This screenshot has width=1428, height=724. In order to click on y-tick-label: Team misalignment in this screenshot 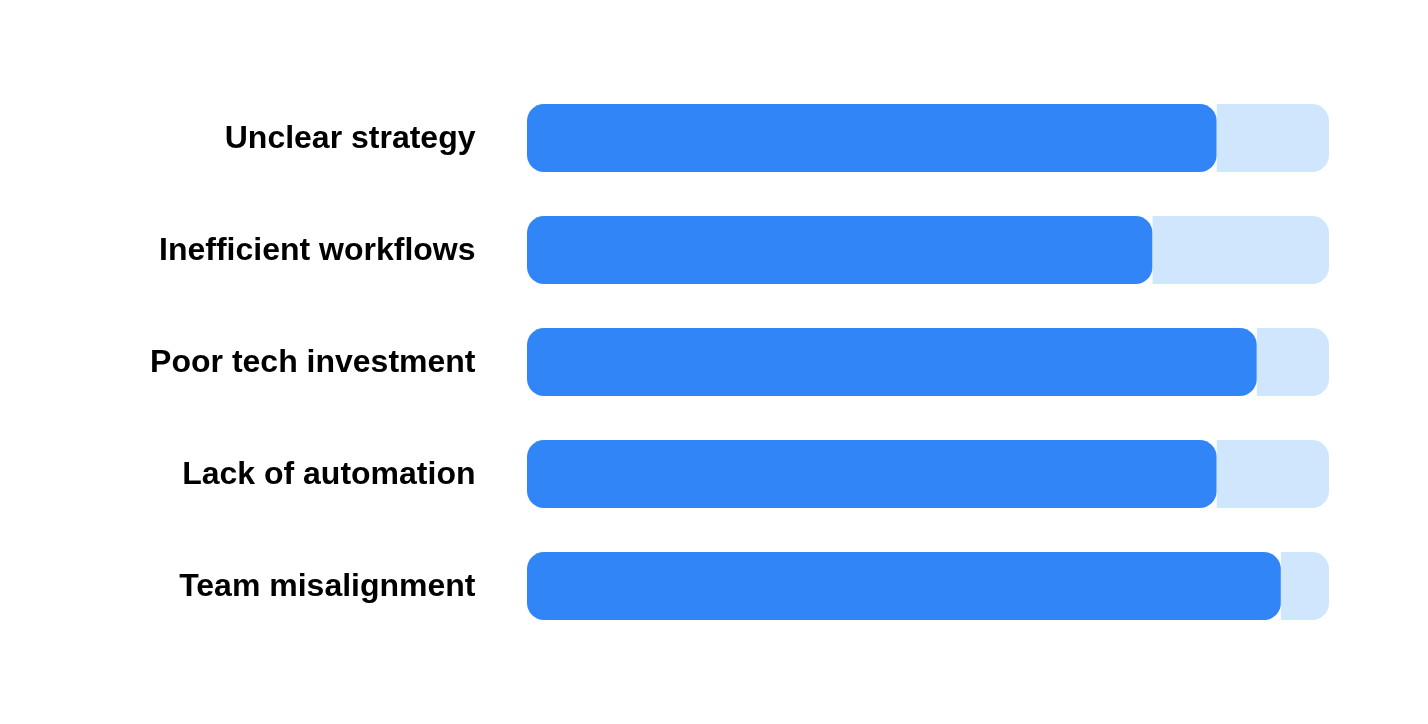, I will do `click(327, 585)`.